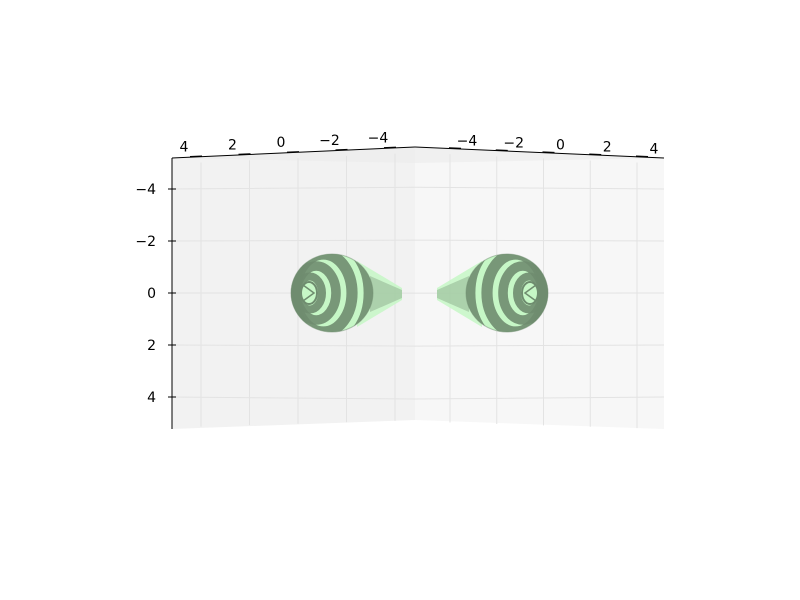 This screenshot has width=800, height=600. Describe the element at coordinates (654, 150) in the screenshot. I see `right-top-tick-label-4: 4` at that location.